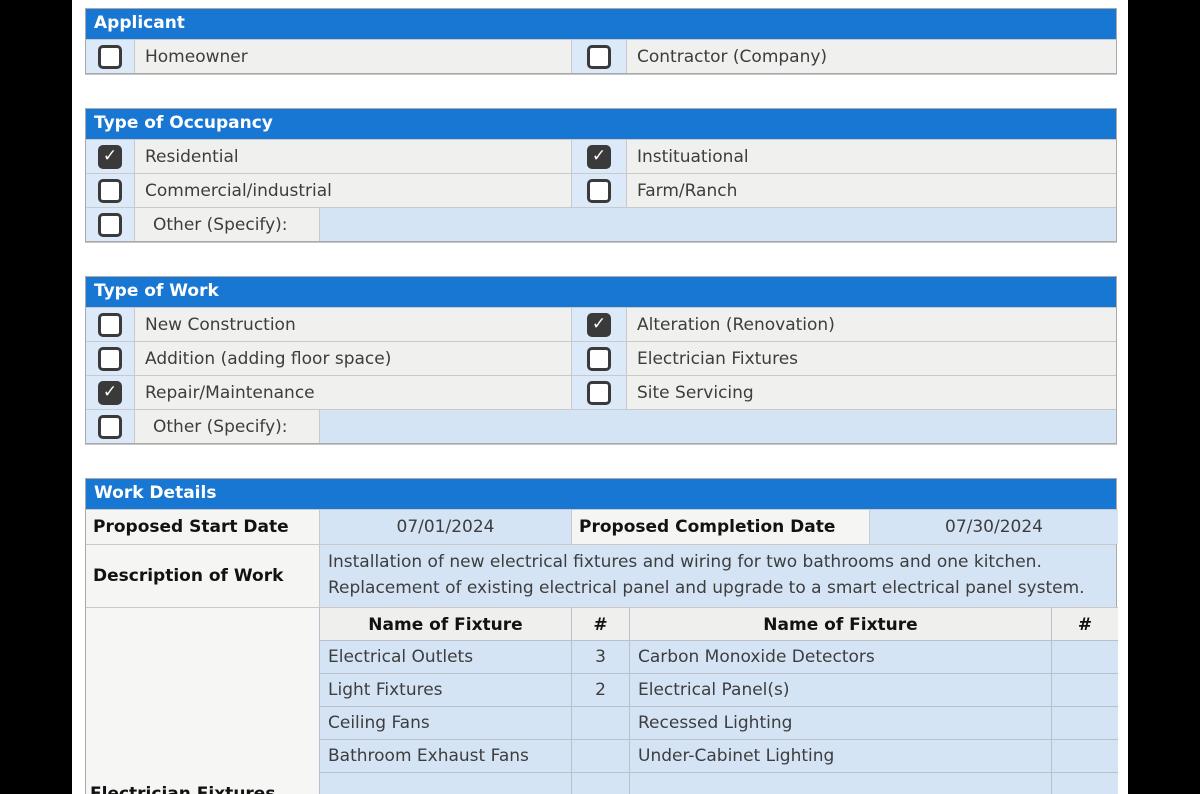 The image size is (1200, 794). I want to click on description-label: Description of Work, so click(202, 576).